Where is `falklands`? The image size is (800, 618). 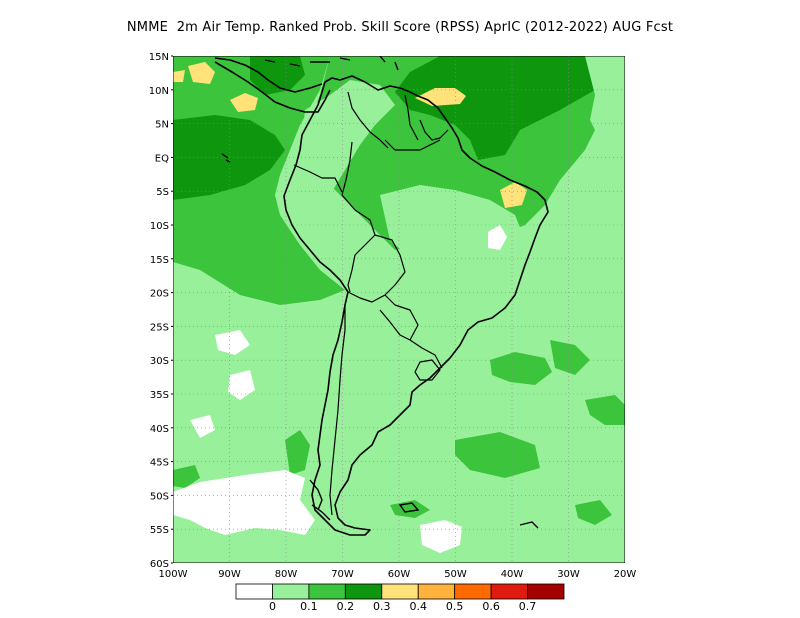 falklands is located at coordinates (409, 507).